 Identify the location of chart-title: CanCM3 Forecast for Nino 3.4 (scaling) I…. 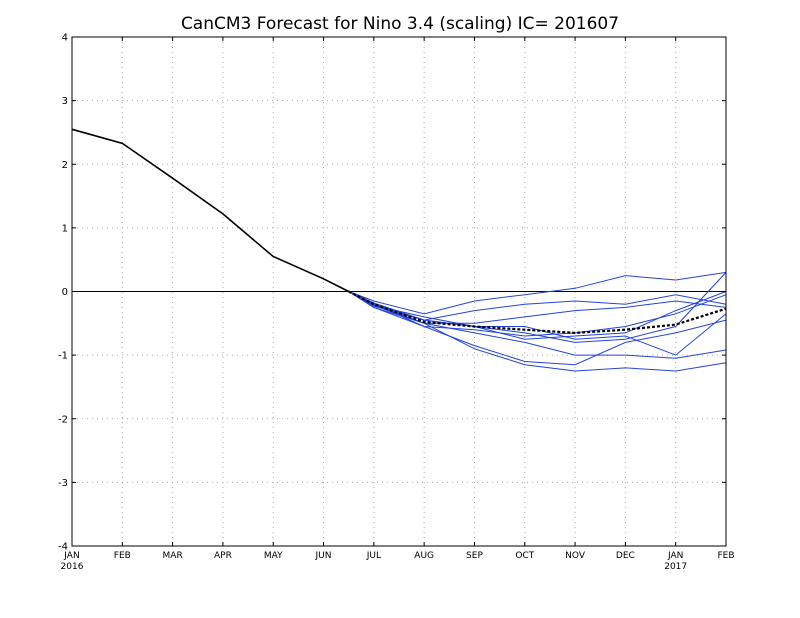
(400, 24).